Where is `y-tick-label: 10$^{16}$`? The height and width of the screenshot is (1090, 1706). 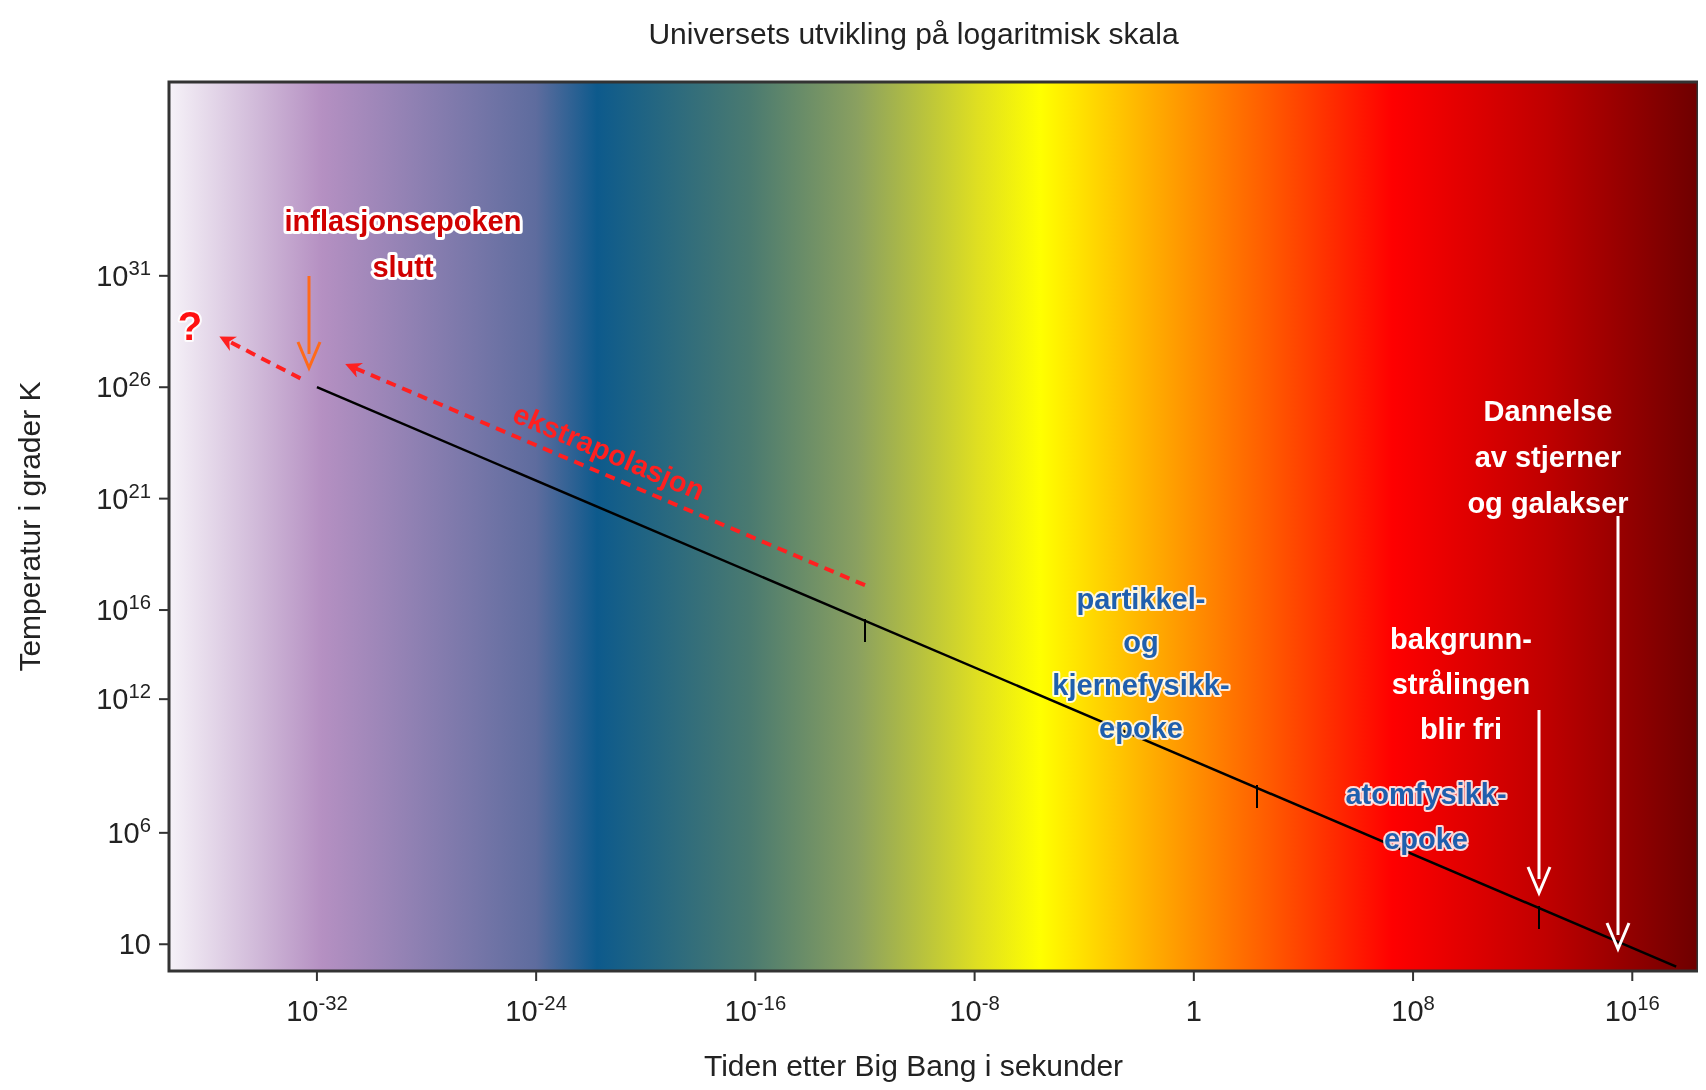
y-tick-label: 10$^{16}$ is located at coordinates (123, 609).